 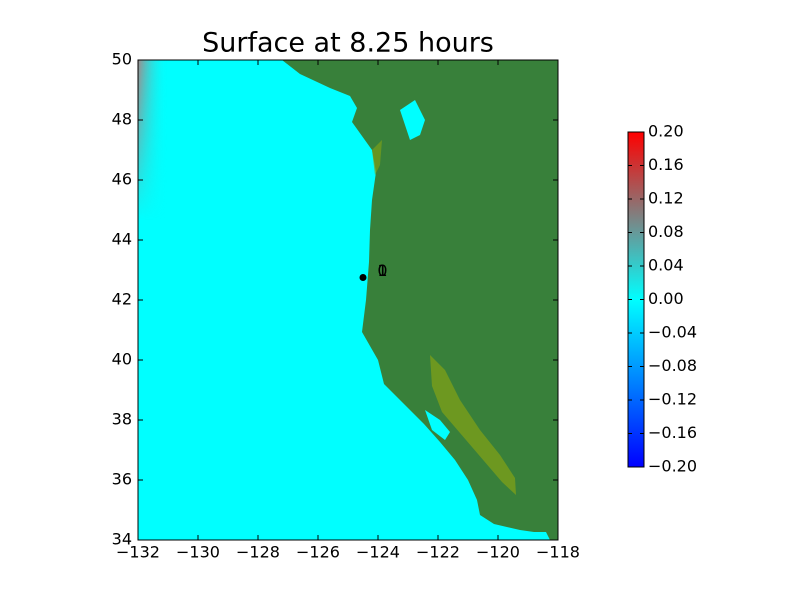 What do you see at coordinates (473, 425) in the screenshot?
I see `central-valley` at bounding box center [473, 425].